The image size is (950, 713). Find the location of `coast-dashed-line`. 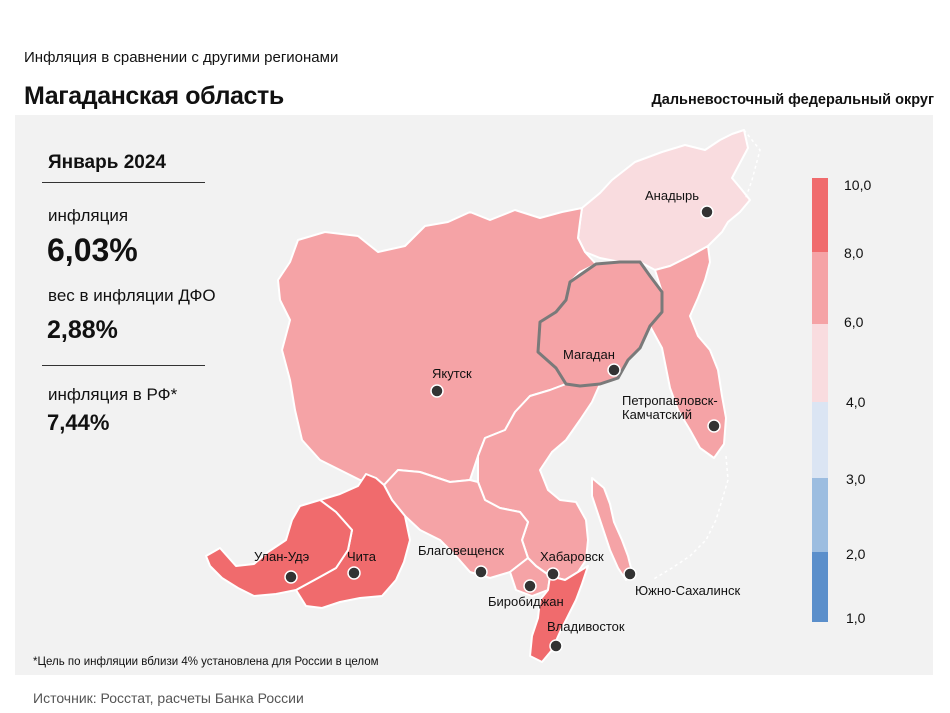

coast-dashed-line is located at coordinates (690, 518).